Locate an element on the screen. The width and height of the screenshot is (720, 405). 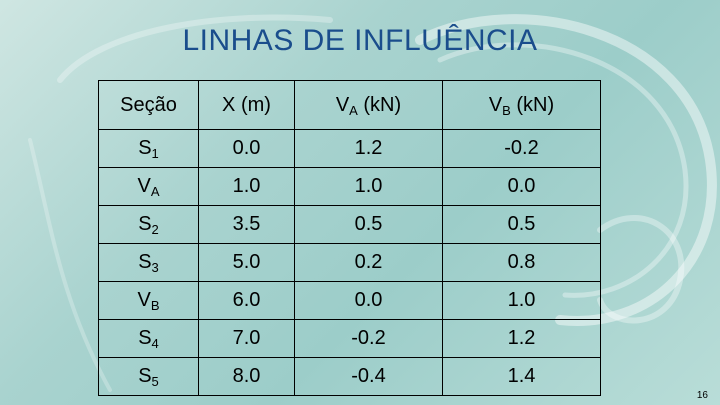
cell-secao: VA is located at coordinates (148, 186).